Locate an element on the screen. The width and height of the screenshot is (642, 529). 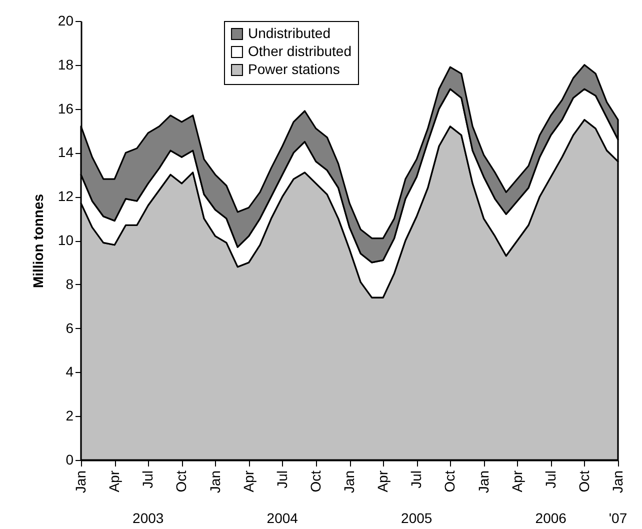
text: 2005 is located at coordinates (416, 518).